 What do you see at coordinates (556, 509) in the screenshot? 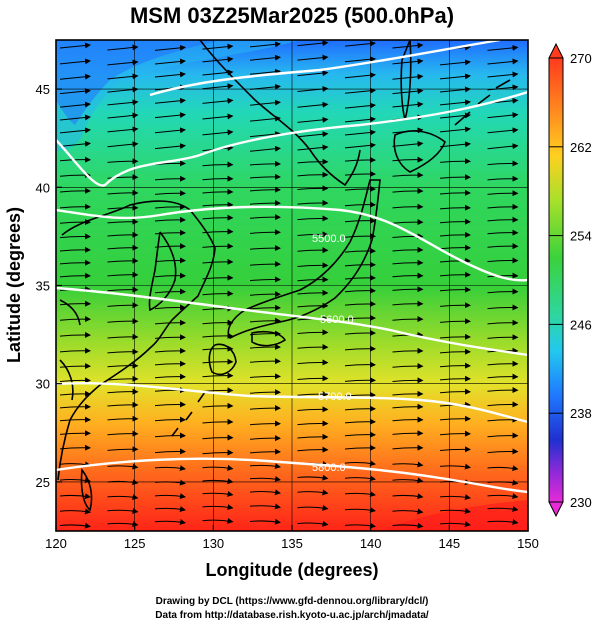
I see `colorbar-min-arrow` at bounding box center [556, 509].